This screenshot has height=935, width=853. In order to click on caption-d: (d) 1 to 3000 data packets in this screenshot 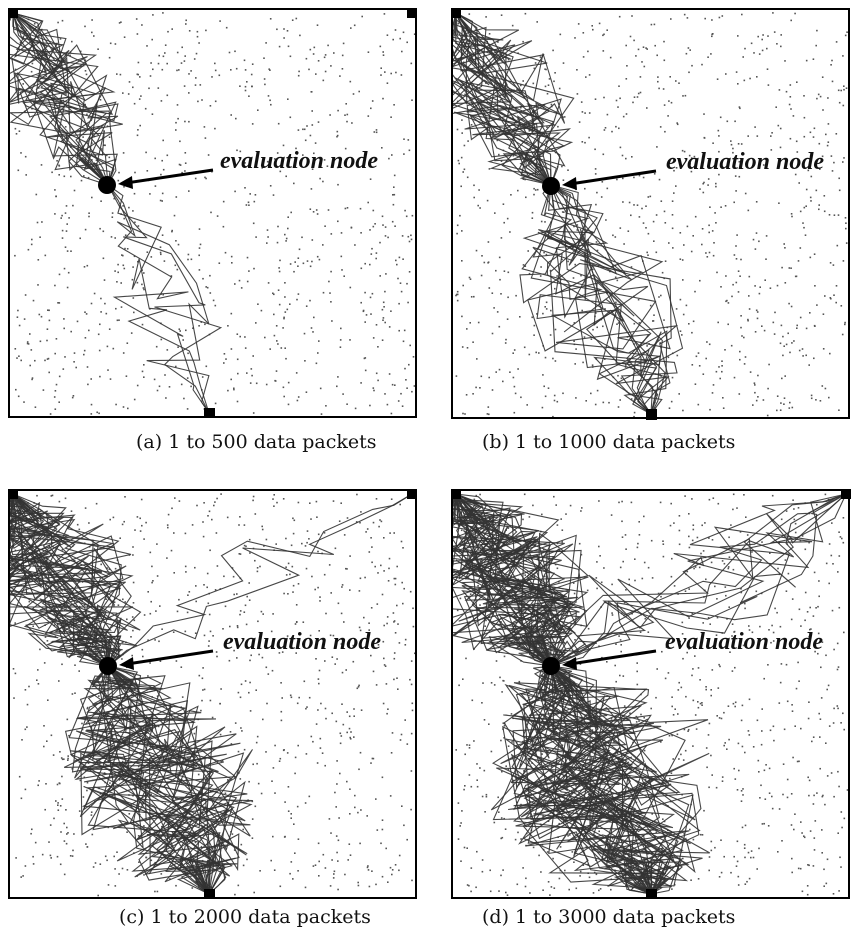, I will do `click(609, 917)`.